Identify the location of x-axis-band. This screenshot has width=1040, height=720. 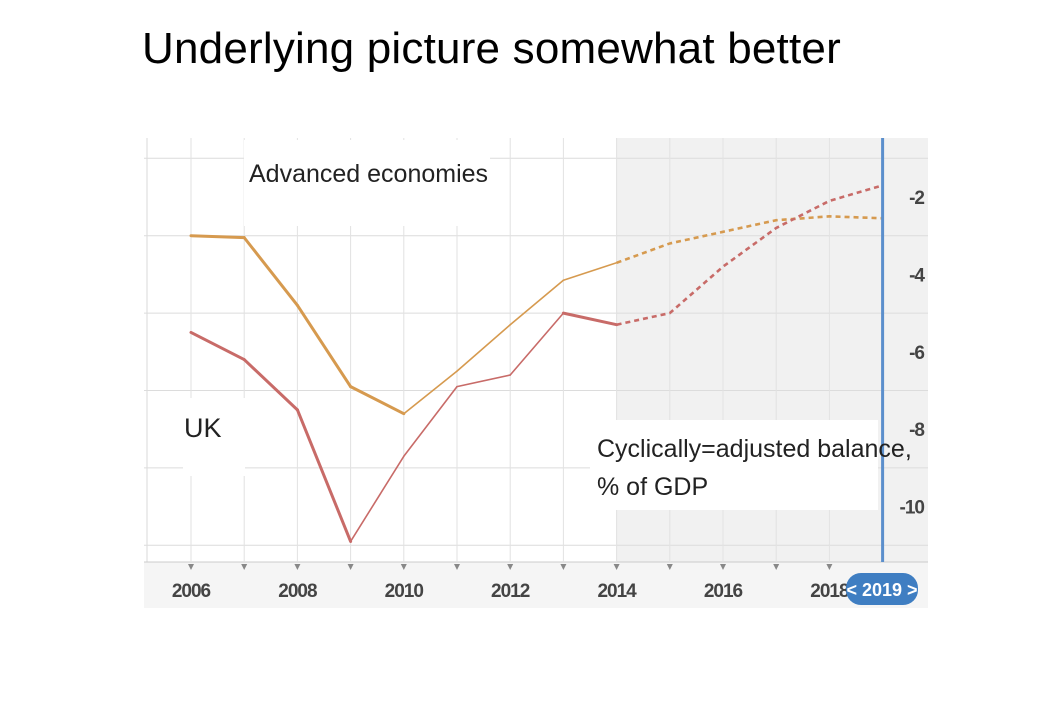
(536, 585).